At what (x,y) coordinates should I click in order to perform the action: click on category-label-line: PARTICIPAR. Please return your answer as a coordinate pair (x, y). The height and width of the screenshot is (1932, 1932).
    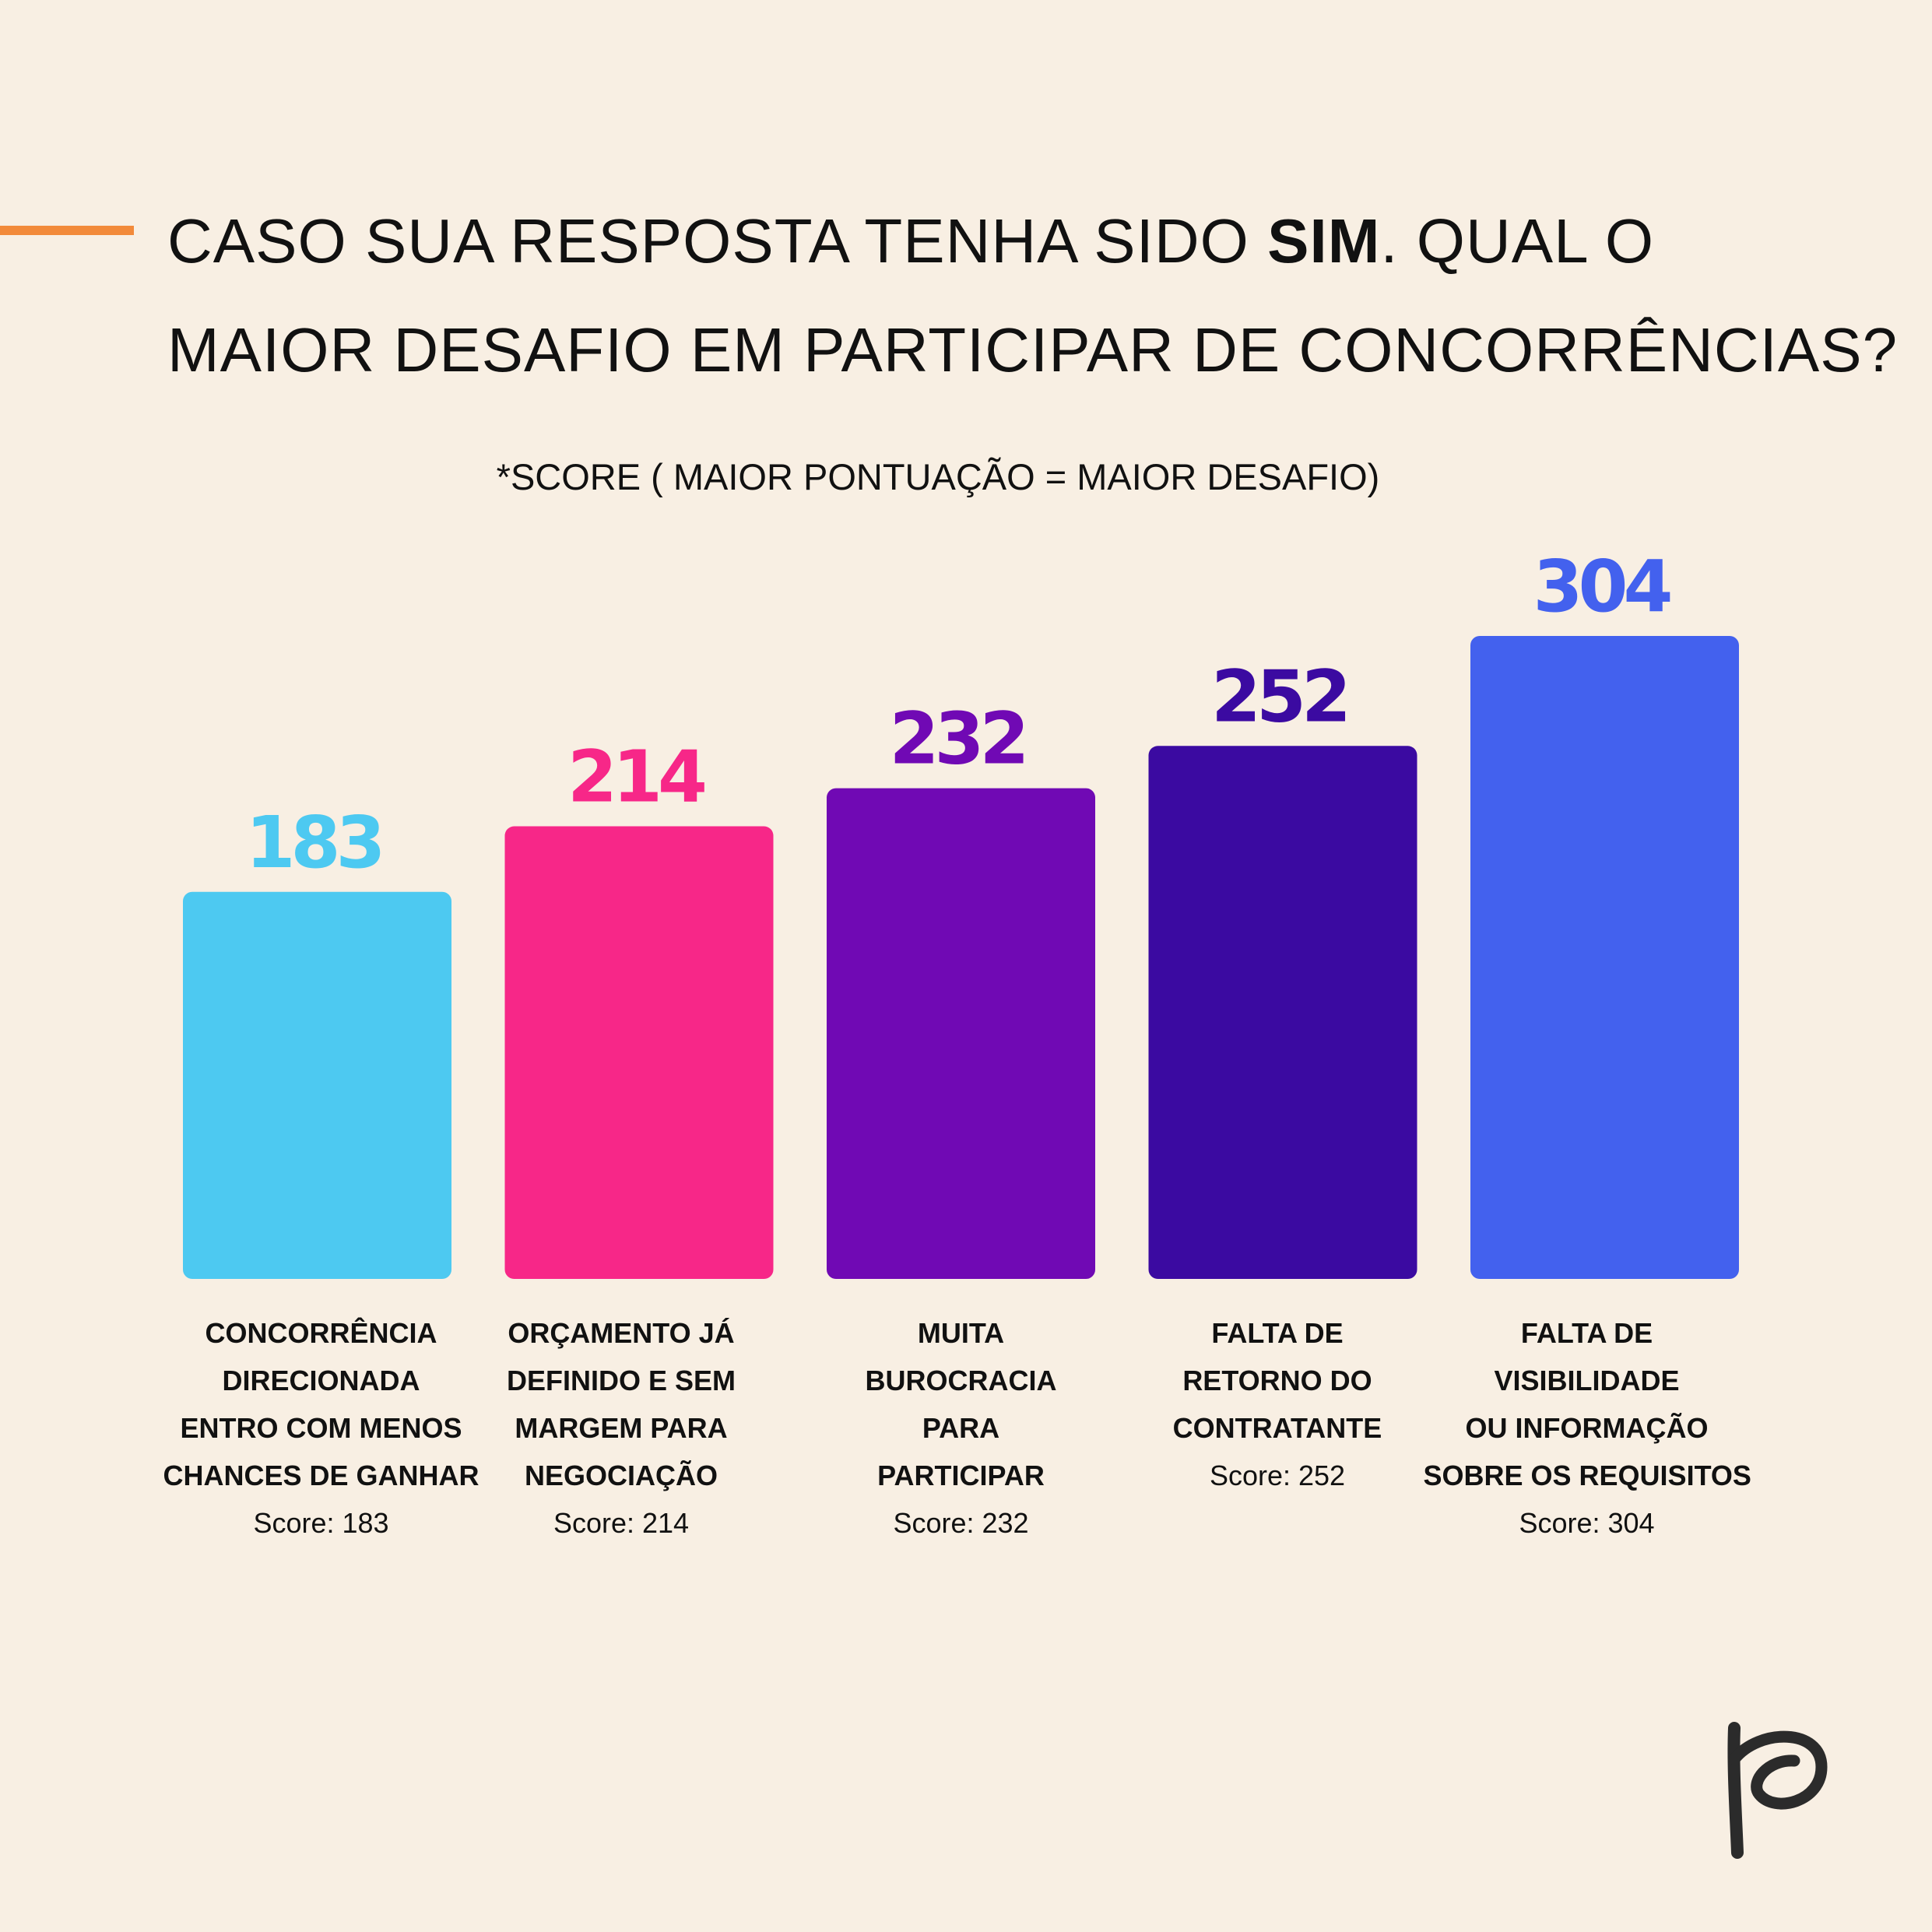
    Looking at the image, I should click on (961, 1475).